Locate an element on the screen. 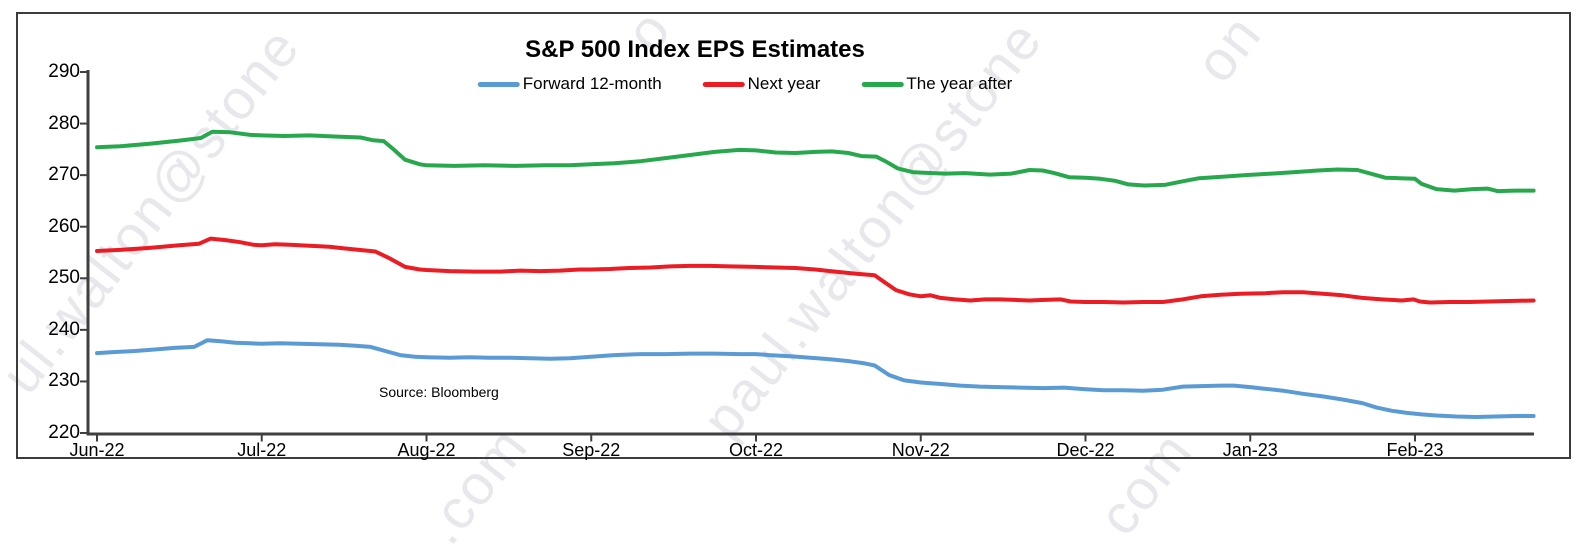  legend-label: The year after is located at coordinates (959, 83).